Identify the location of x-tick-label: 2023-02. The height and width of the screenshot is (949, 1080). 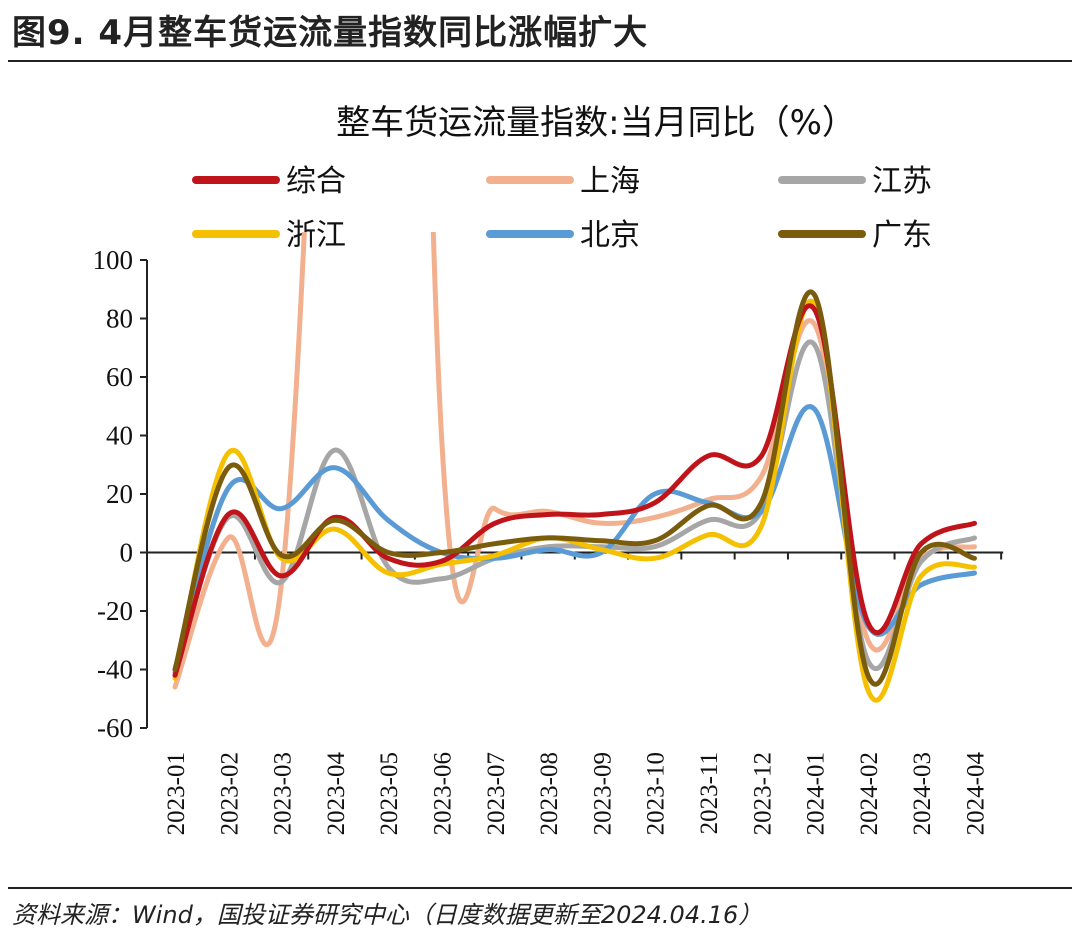
(229, 793).